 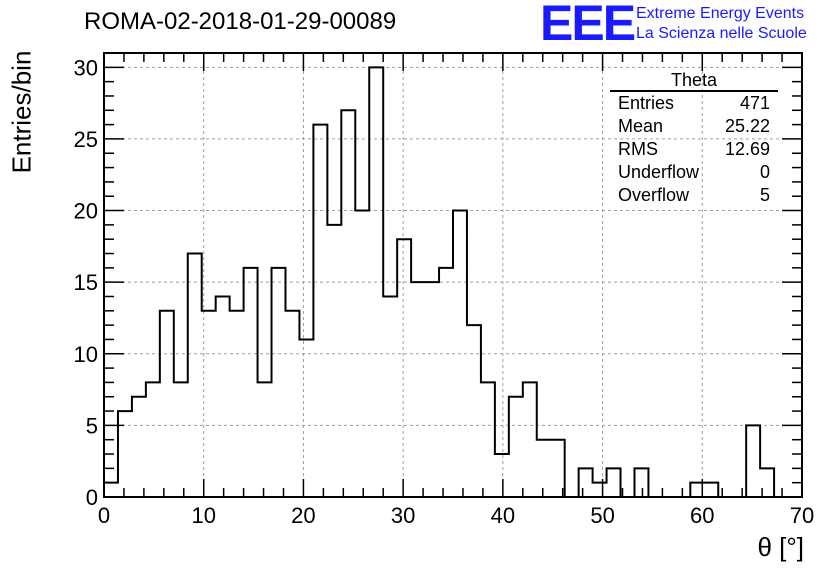 I want to click on y-tick-label: 25, so click(x=86, y=139).